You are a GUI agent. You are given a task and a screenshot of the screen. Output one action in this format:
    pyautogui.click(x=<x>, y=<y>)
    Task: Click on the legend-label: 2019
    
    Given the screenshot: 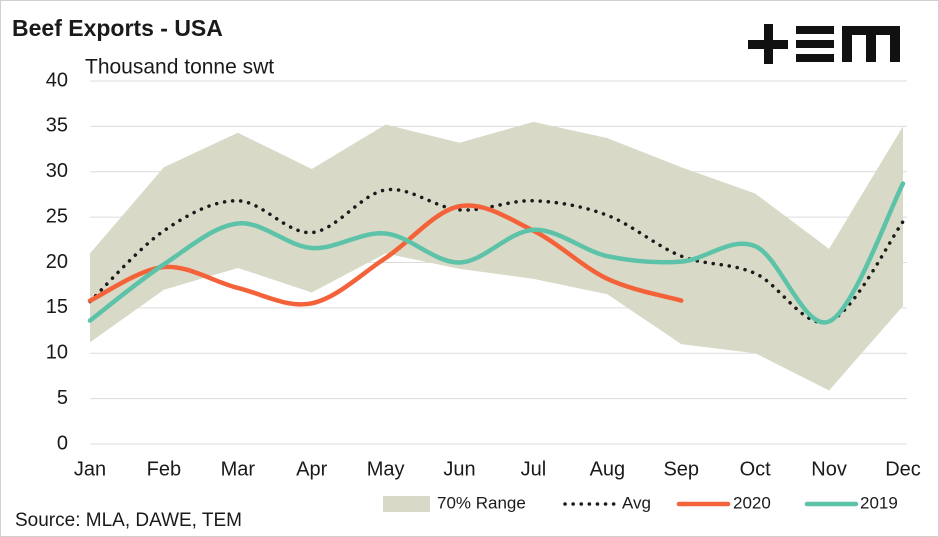 What is the action you would take?
    pyautogui.click(x=879, y=502)
    